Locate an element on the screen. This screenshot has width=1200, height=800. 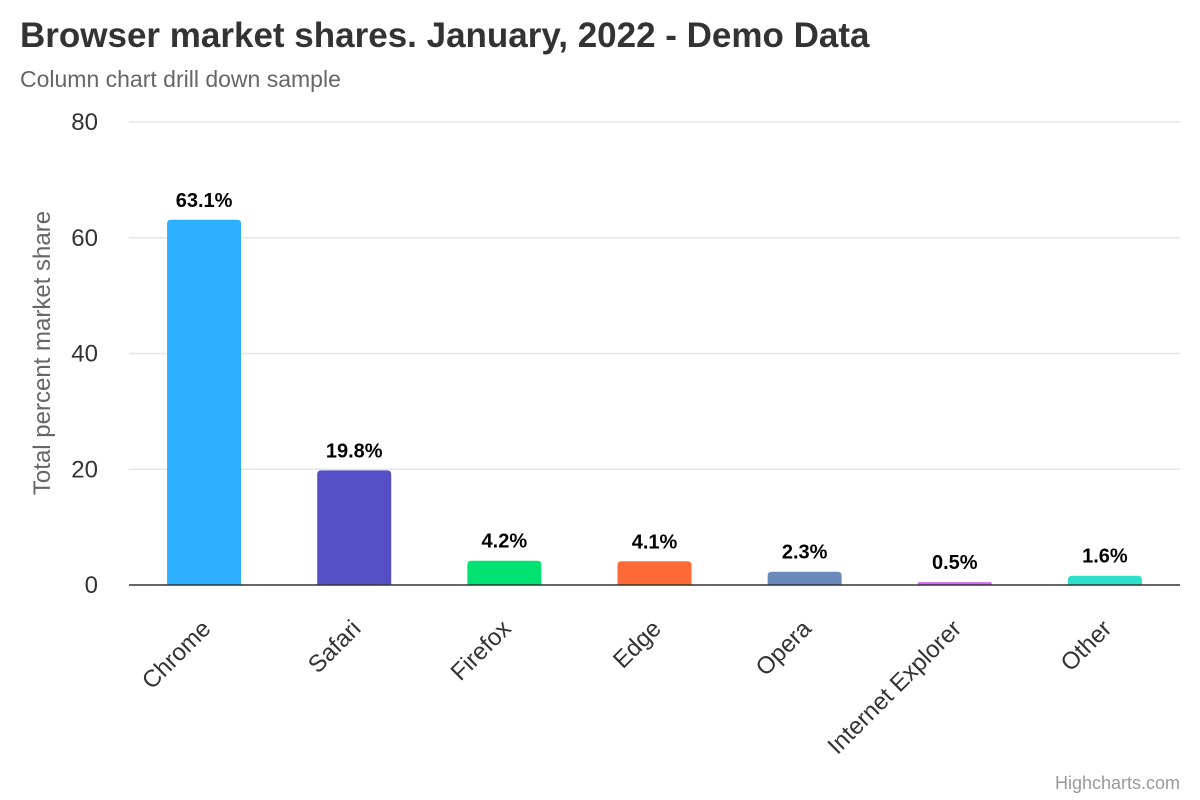
x-tick-label: Opera is located at coordinates (784, 648).